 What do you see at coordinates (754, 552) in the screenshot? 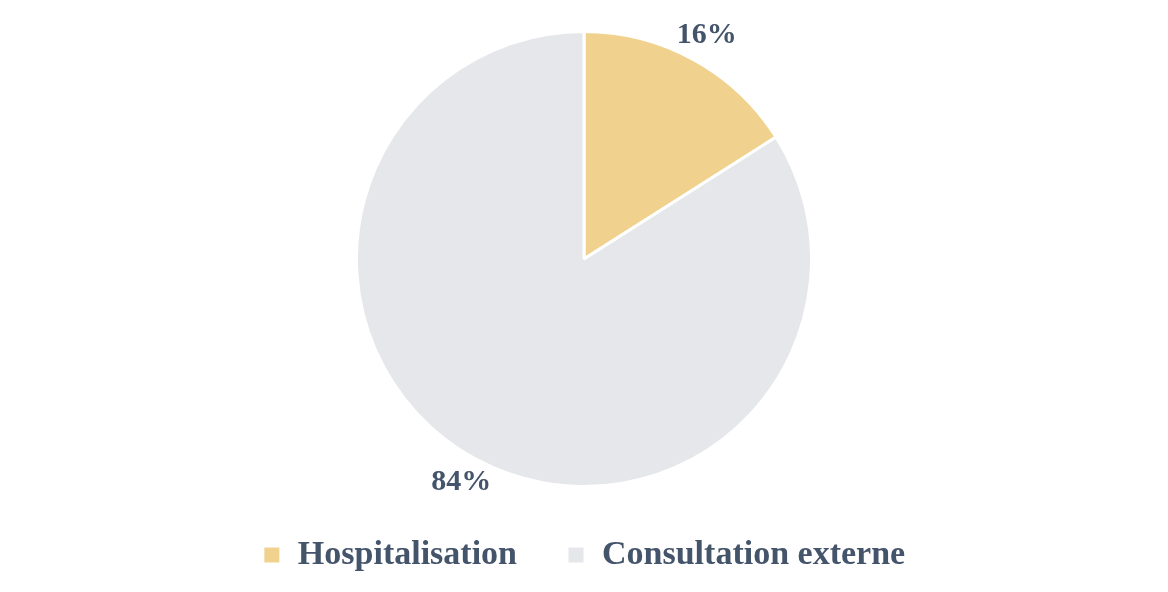
I see `legend-label: Consultation externe` at bounding box center [754, 552].